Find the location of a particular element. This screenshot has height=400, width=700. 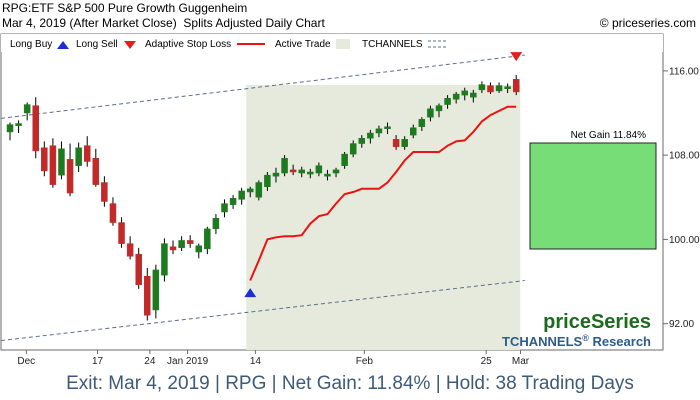

brand-tchannels: TCHANNELS is located at coordinates (542, 341).